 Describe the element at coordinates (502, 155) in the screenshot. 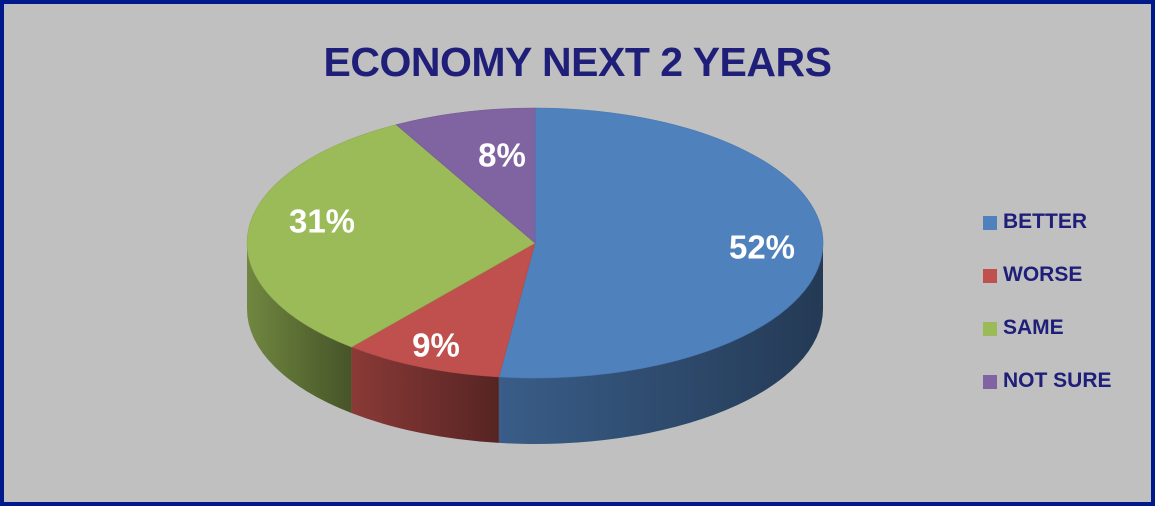

I see `data-label-not-sure: 8%` at that location.